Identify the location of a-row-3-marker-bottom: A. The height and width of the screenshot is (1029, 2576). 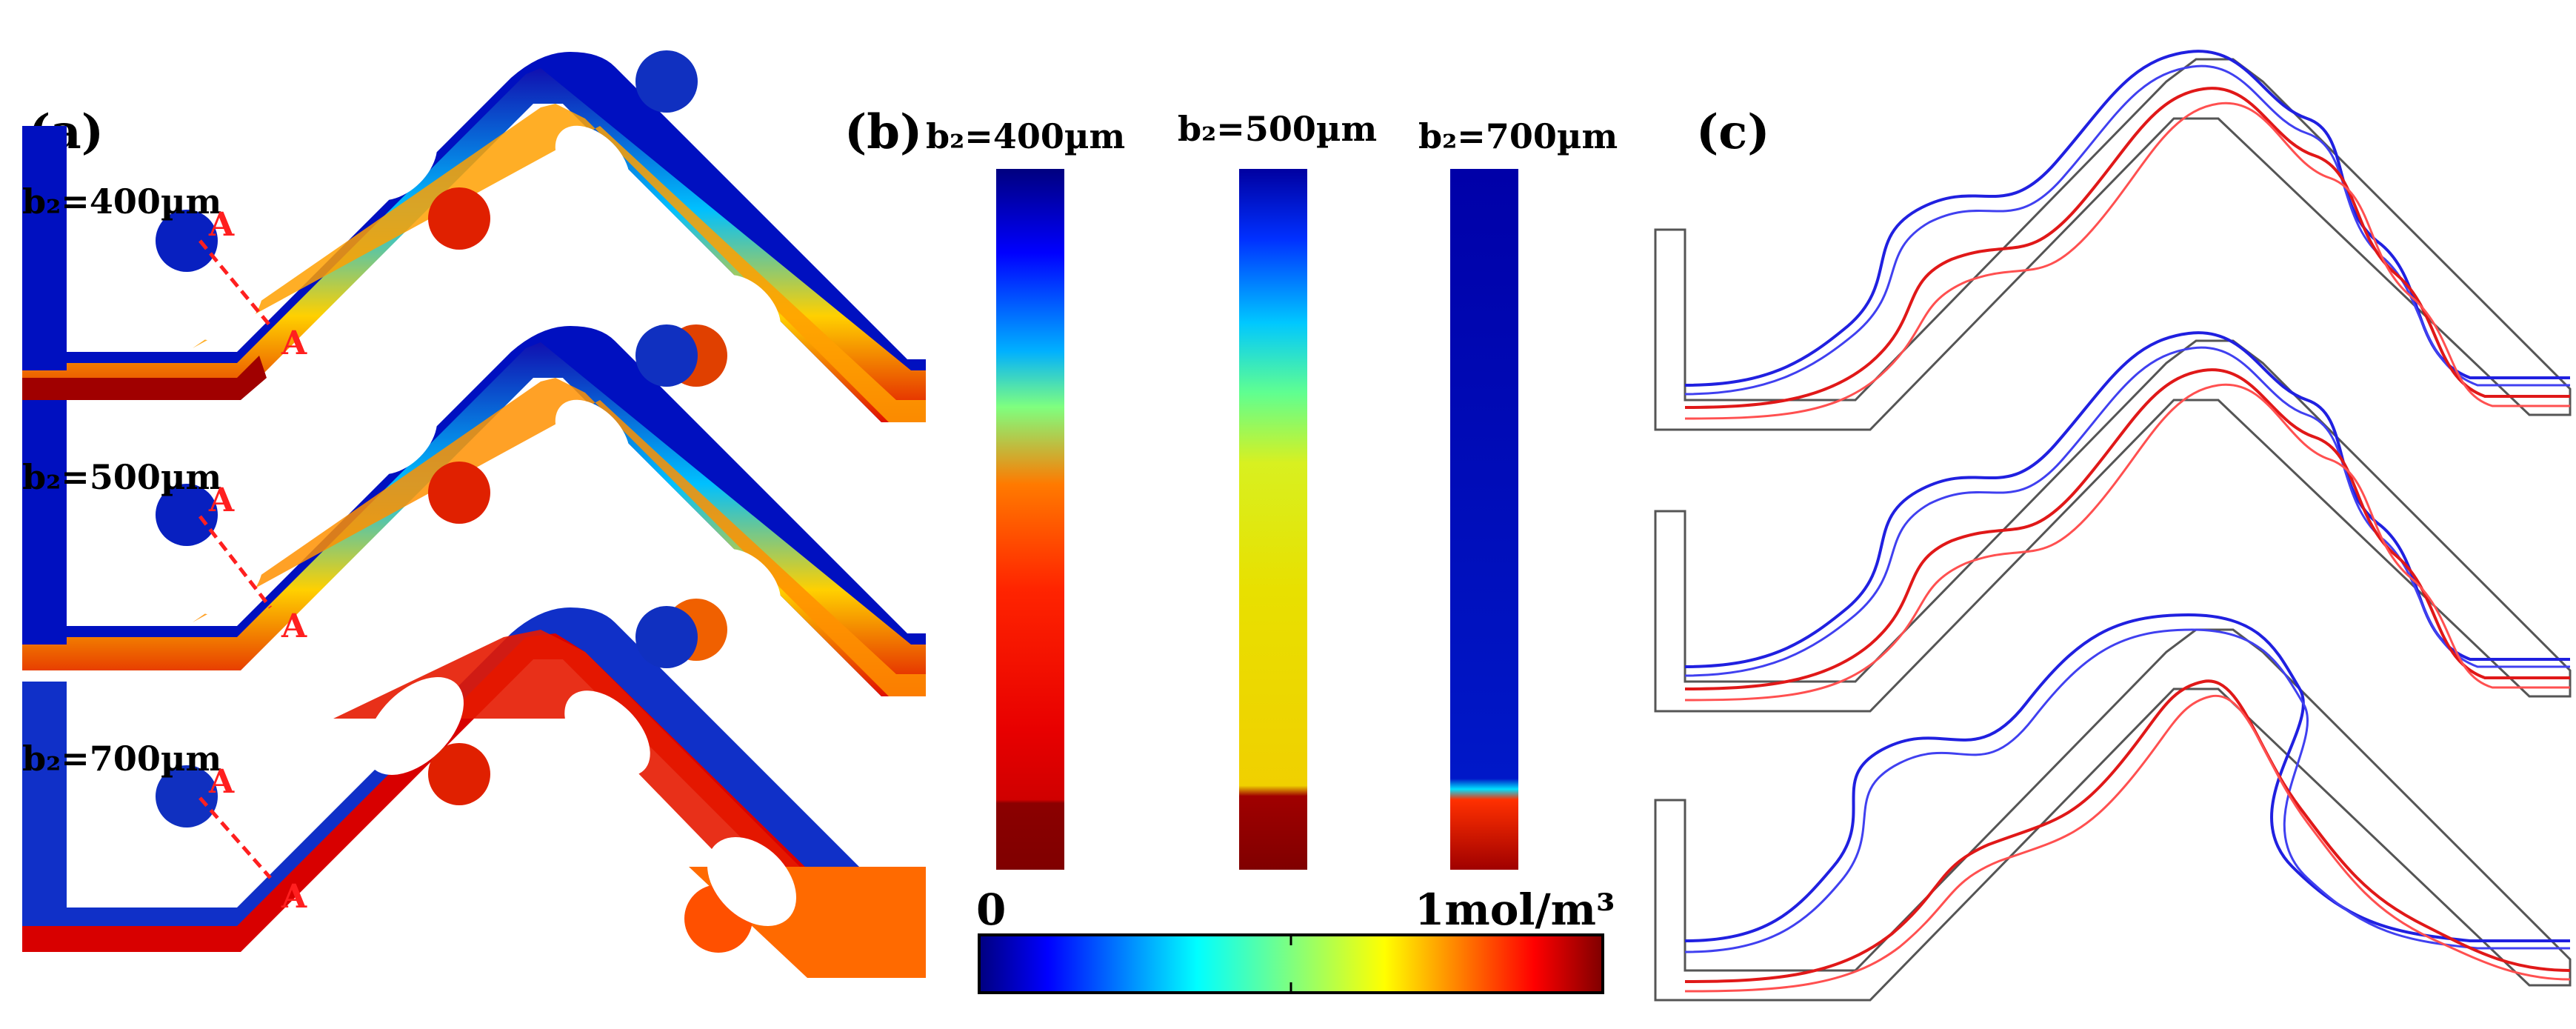
(294, 897).